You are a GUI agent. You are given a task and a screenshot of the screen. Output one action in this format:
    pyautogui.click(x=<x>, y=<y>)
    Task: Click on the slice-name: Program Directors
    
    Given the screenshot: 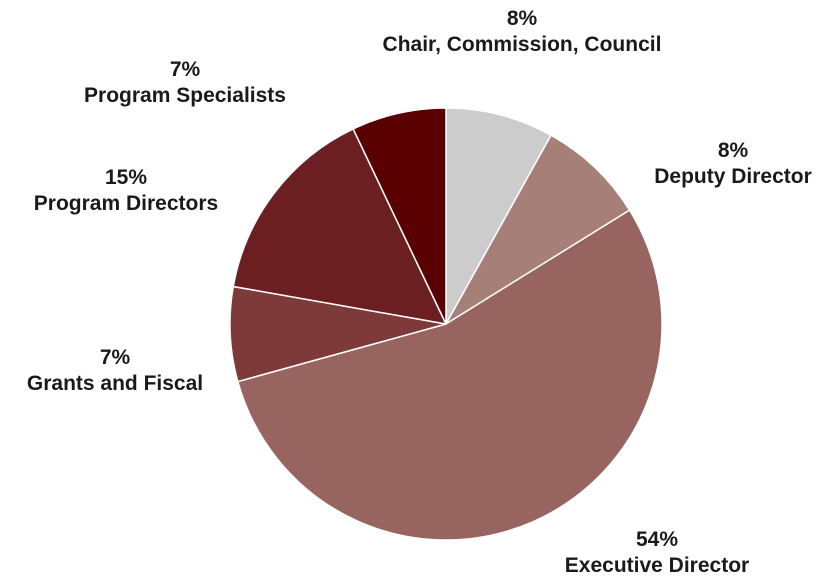 What is the action you would take?
    pyautogui.click(x=126, y=203)
    